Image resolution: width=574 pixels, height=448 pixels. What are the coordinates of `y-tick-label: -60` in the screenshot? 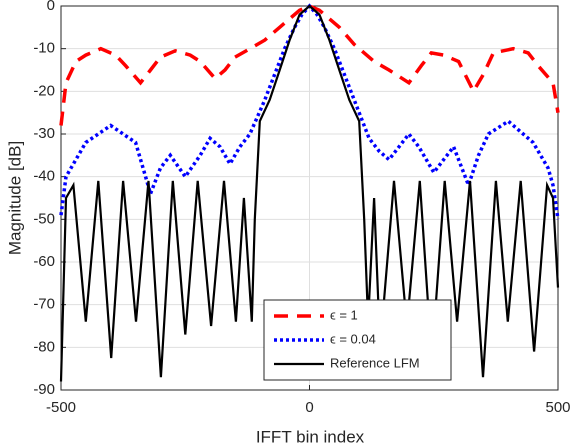 It's located at (44, 261).